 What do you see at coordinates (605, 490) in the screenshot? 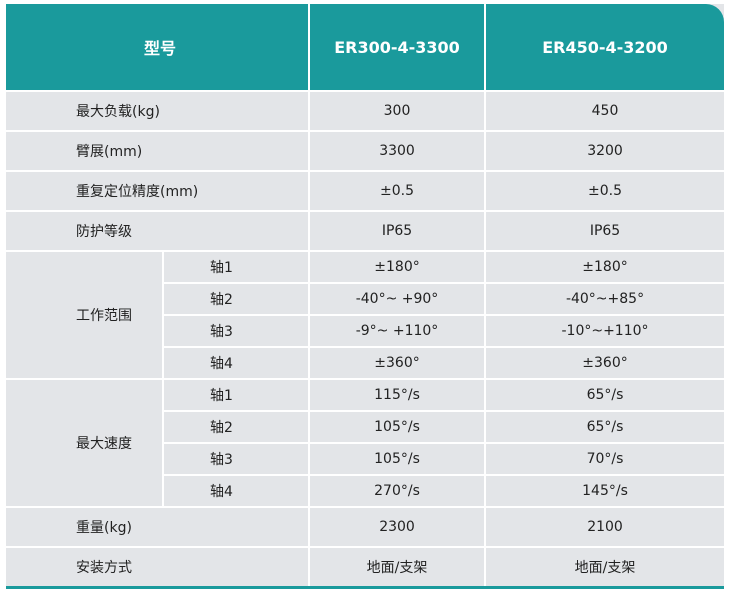
I see `value-b: 145°/s` at bounding box center [605, 490].